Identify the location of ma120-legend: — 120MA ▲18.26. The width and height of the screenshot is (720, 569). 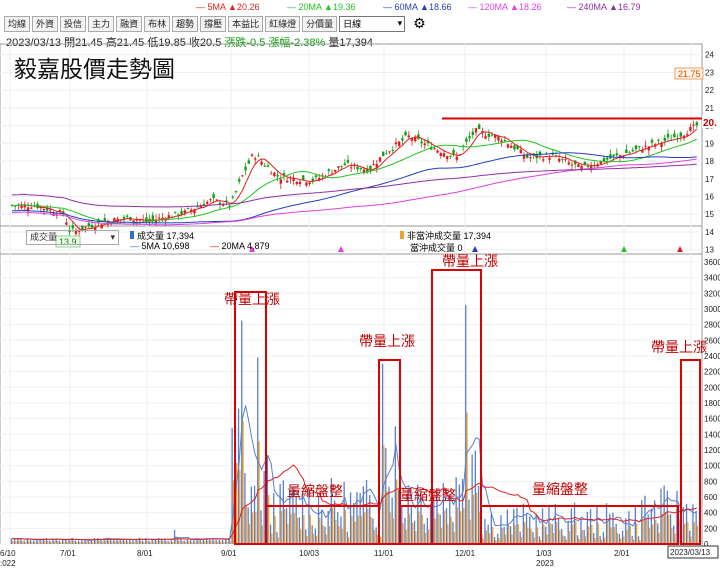
(504, 7).